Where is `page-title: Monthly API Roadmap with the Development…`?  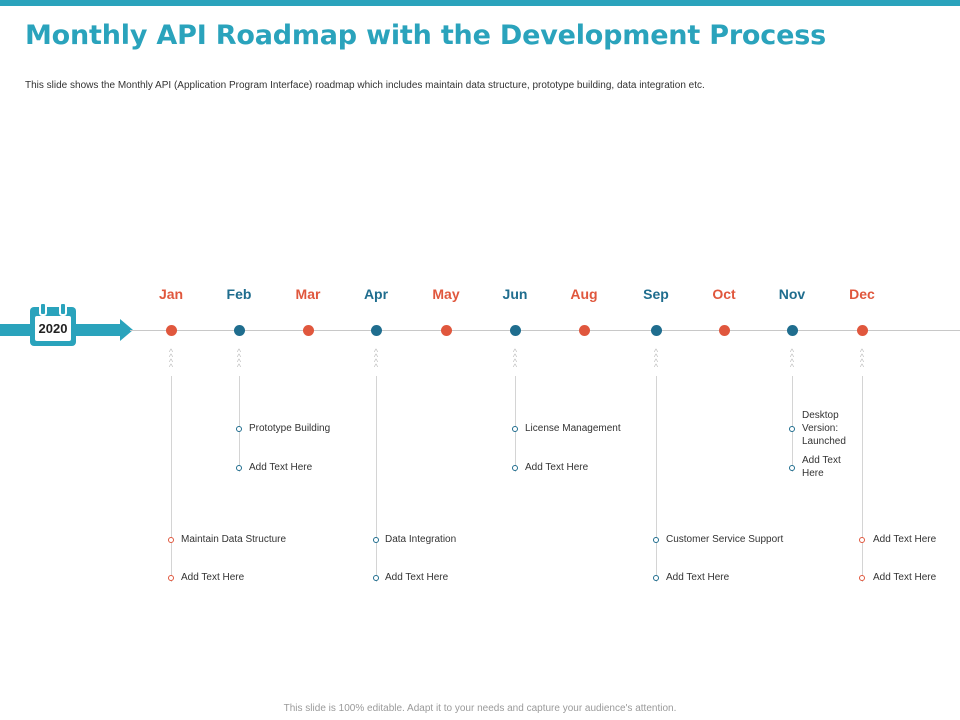
page-title: Monthly API Roadmap with the Development… is located at coordinates (425, 35).